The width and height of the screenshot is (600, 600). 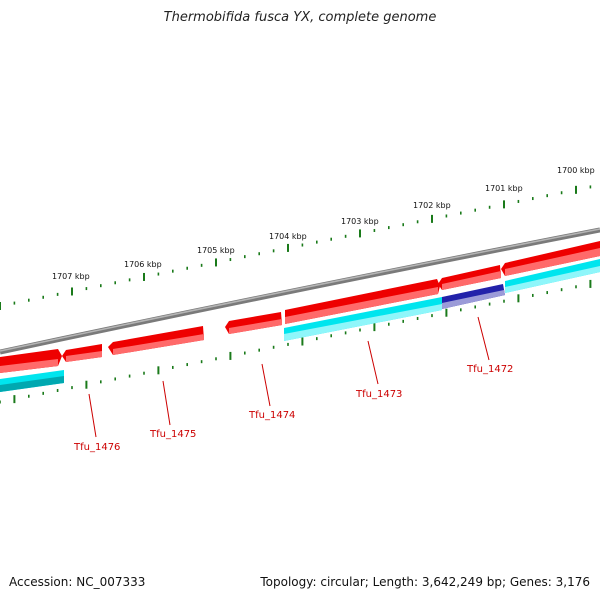 I want to click on scale-label-1707: 1707 kbp, so click(x=71, y=276).